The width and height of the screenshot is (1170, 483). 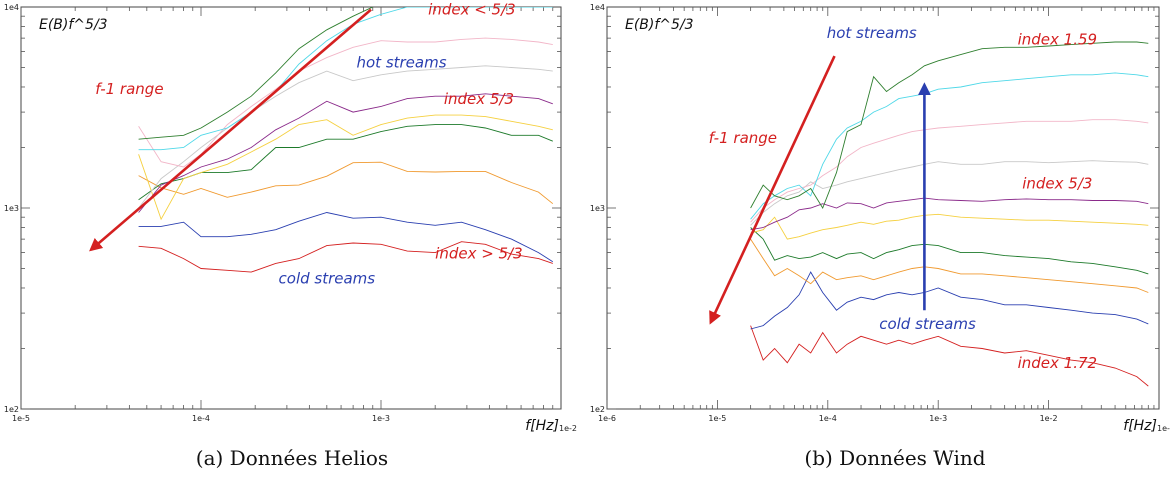 What do you see at coordinates (607, 418) in the screenshot?
I see `x-tick-label: 1e-6` at bounding box center [607, 418].